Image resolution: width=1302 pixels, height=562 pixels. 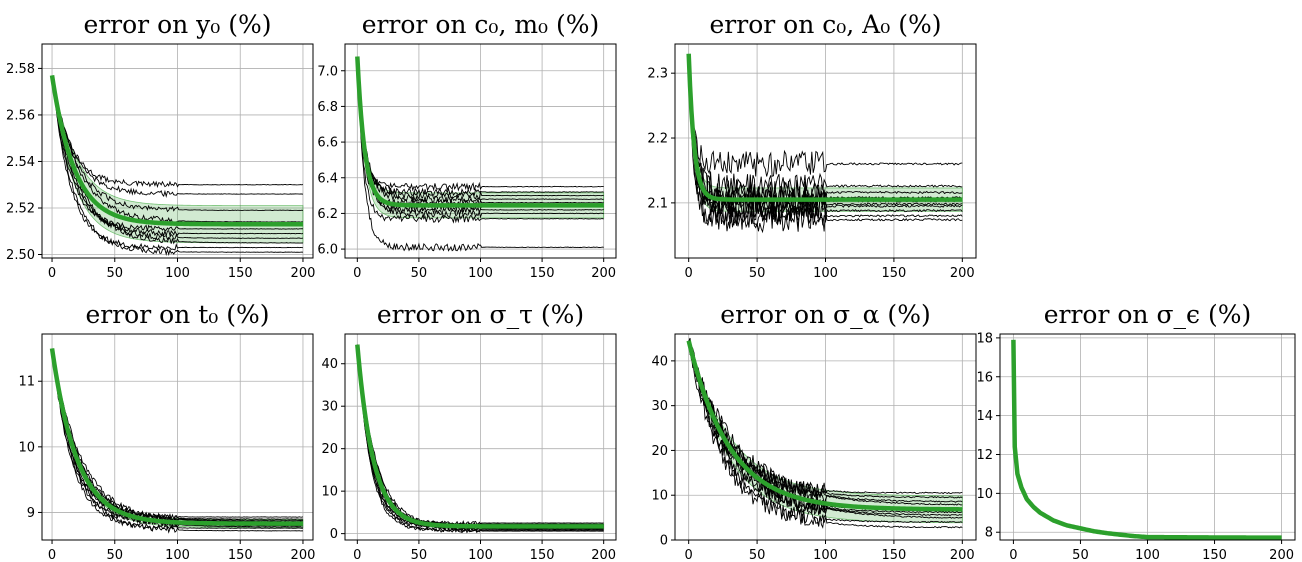 I want to click on subplot-sigma-alpha: 0 50 100 150 200 0 10 20 30 40 error on σ_α (%), so click(x=813, y=431).